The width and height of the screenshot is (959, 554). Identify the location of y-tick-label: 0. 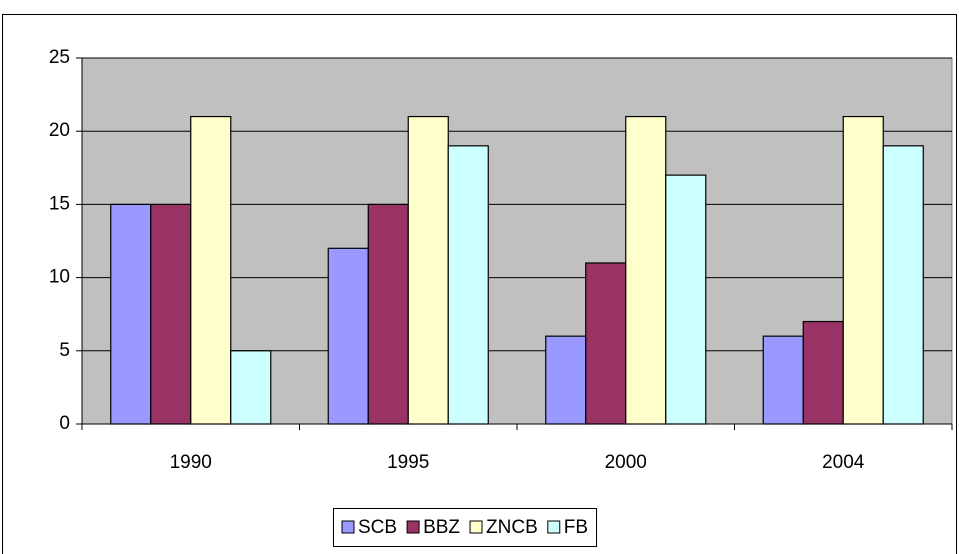
(64, 423).